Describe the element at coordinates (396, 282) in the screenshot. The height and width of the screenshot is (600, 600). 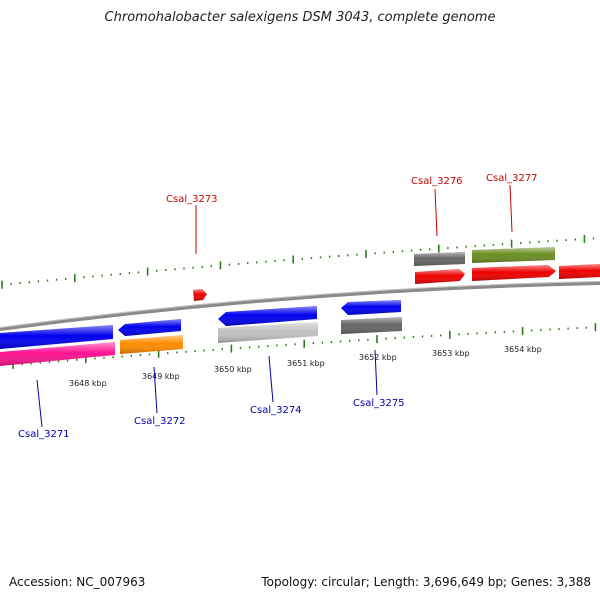
I see `forward-strand-features` at that location.